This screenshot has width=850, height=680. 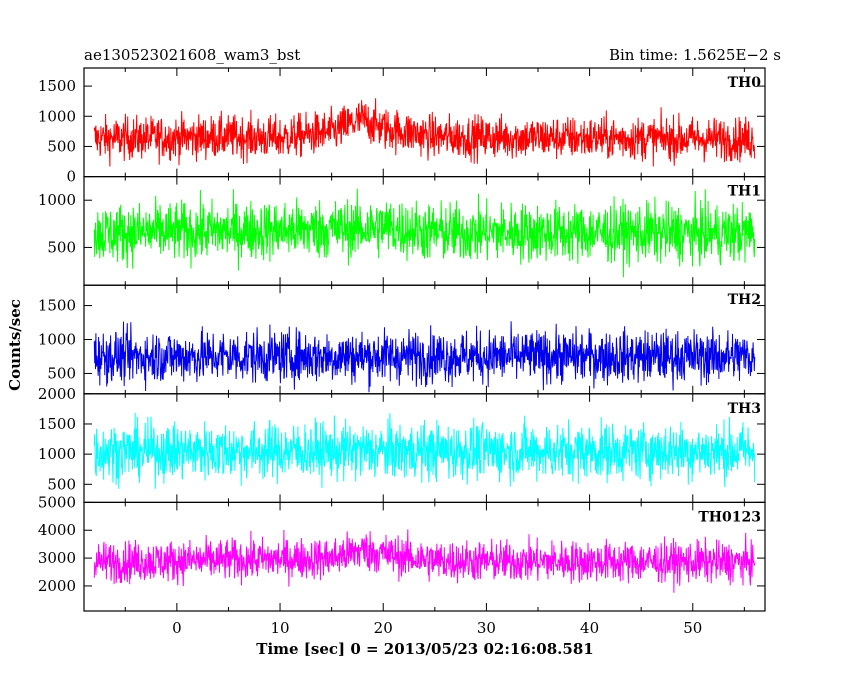 What do you see at coordinates (692, 628) in the screenshot?
I see `x-tick-label: 50` at bounding box center [692, 628].